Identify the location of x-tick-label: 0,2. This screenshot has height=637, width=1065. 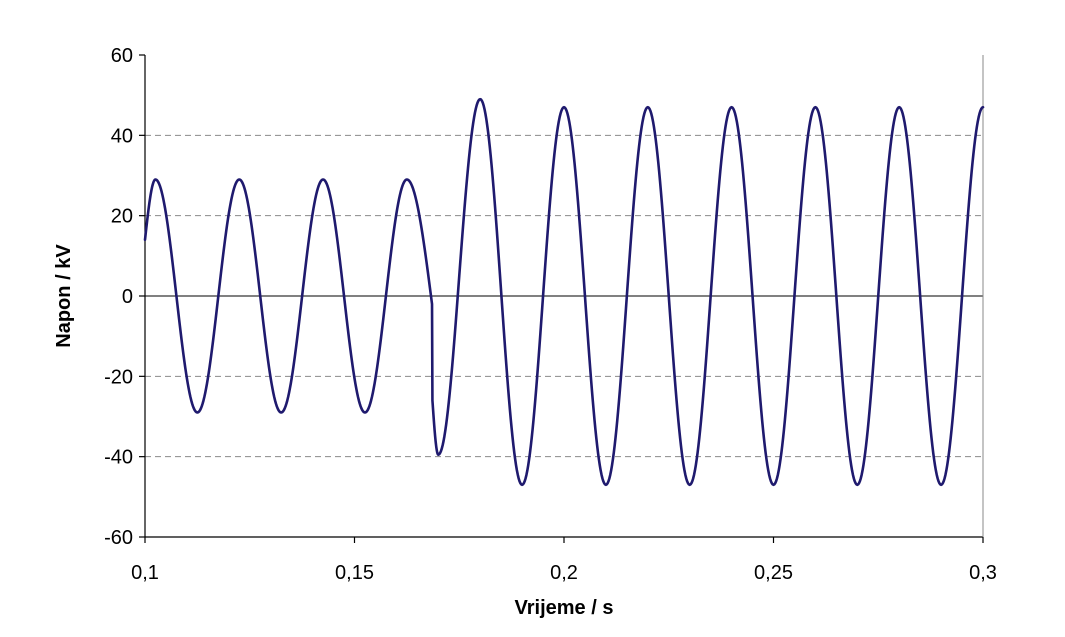
(564, 573).